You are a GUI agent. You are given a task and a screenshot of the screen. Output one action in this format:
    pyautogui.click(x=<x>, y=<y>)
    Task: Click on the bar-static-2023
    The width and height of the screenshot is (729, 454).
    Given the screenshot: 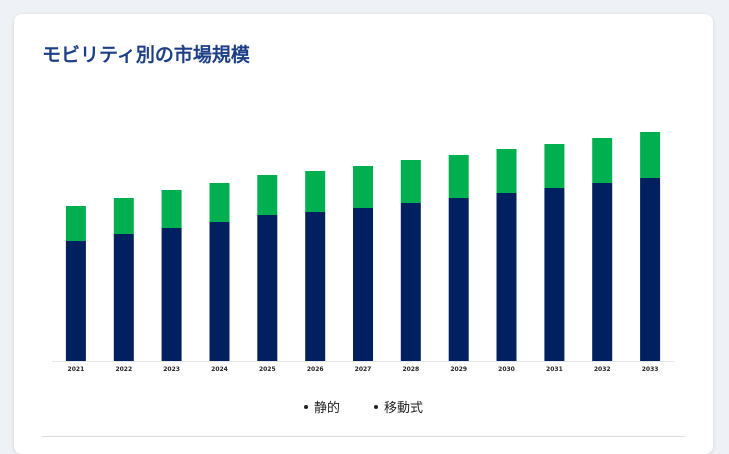 What is the action you would take?
    pyautogui.click(x=171, y=294)
    